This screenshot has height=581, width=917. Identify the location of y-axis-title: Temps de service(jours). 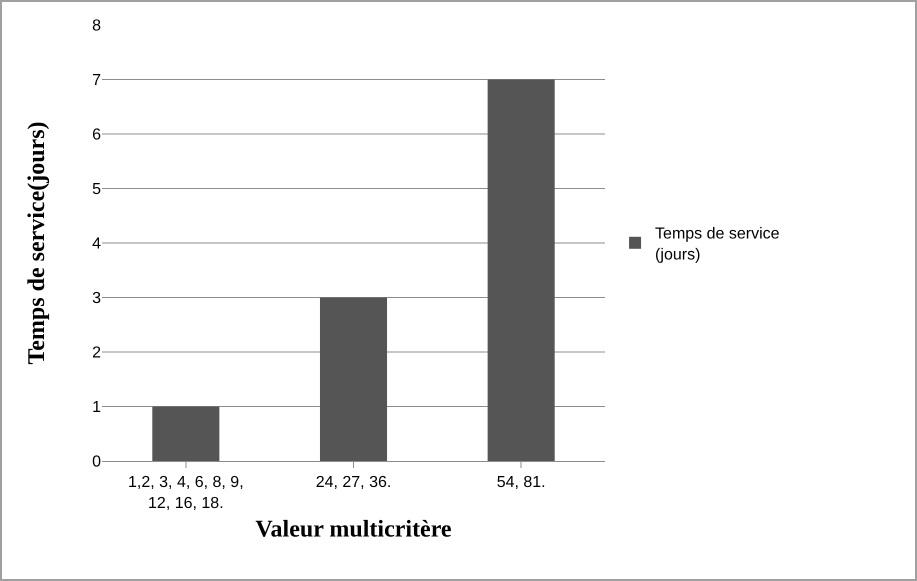
(37, 243).